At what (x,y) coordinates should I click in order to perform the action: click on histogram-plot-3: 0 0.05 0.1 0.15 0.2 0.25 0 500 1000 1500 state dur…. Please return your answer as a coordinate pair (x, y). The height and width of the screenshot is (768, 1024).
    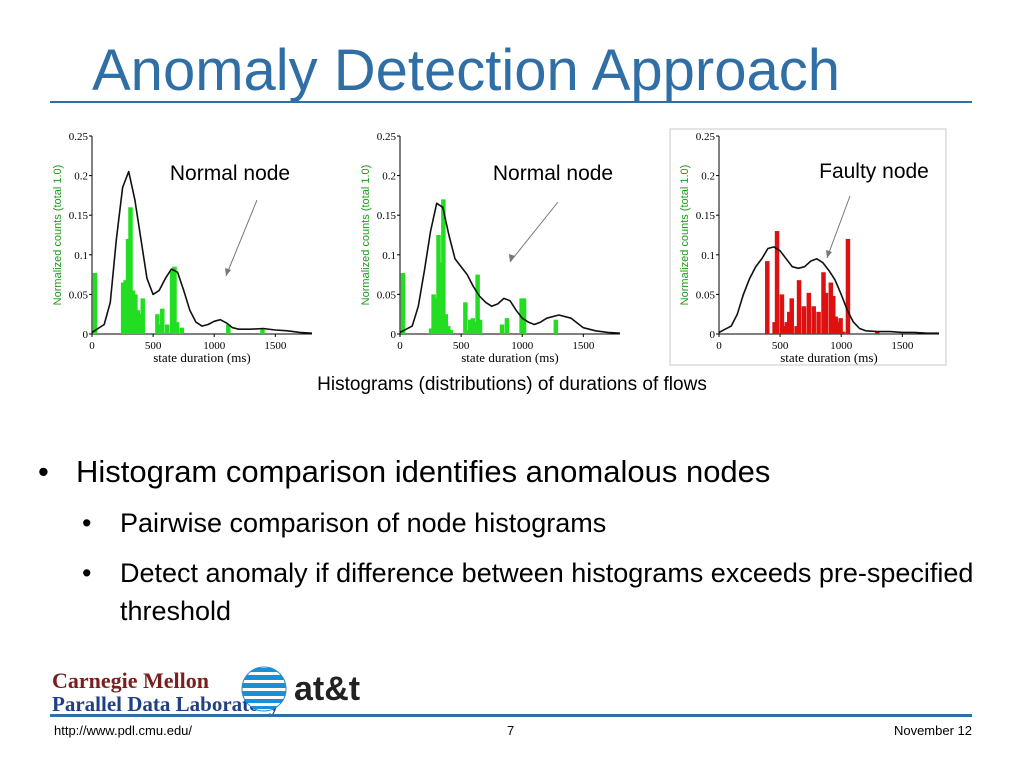
    Looking at the image, I should click on (808, 247).